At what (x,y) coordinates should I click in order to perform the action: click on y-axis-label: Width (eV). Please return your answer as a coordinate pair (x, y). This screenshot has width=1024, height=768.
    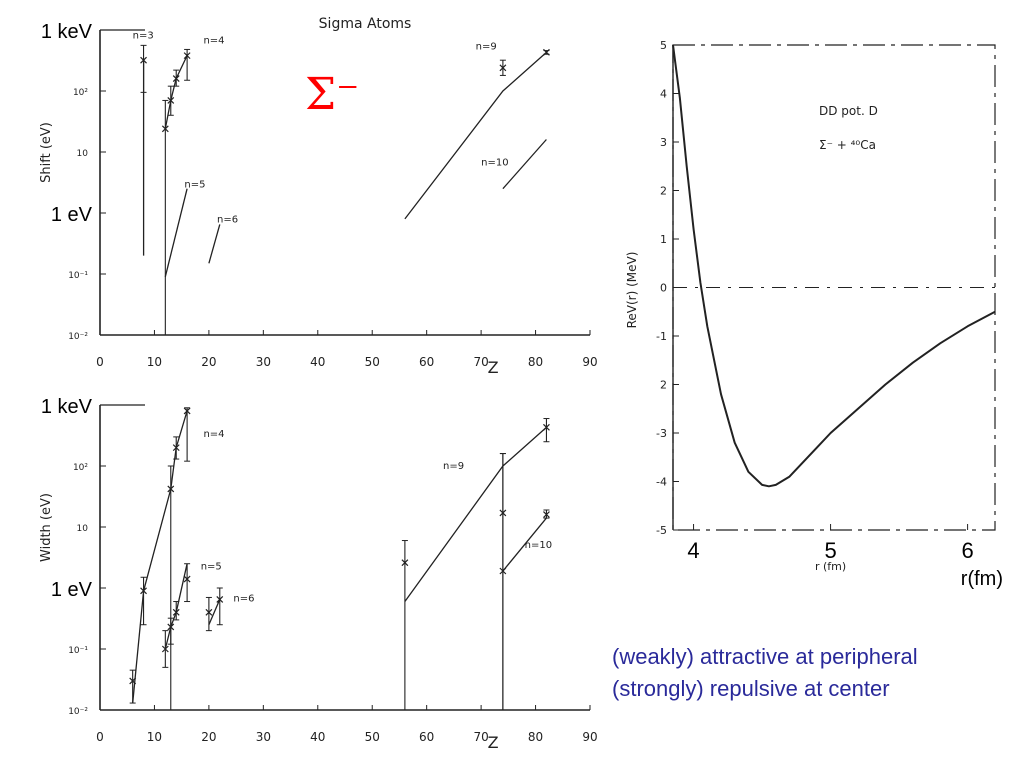
    Looking at the image, I should click on (46, 527).